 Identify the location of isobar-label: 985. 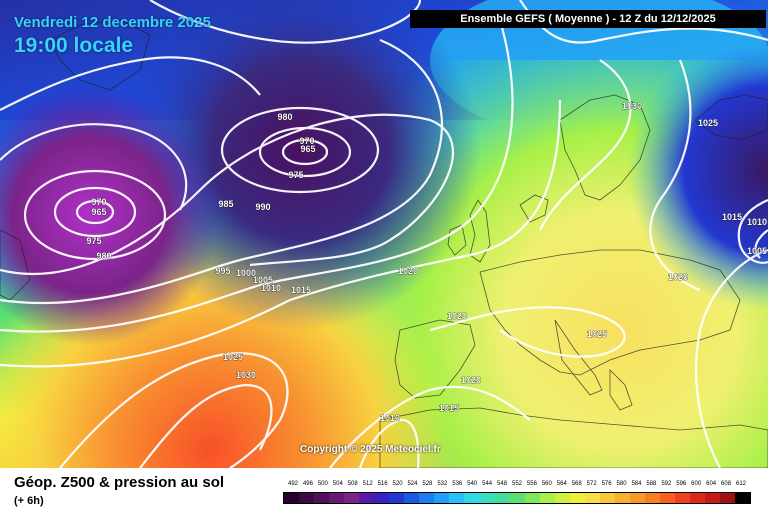
(225, 204).